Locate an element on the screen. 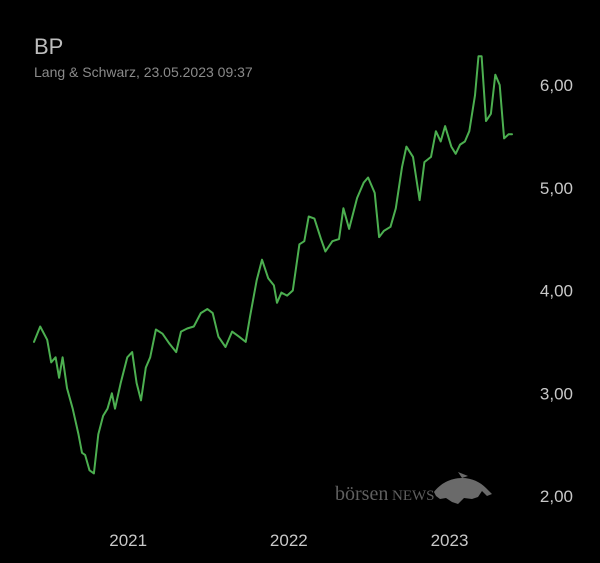 This screenshot has height=563, width=600. y-tick-label: 6,00 is located at coordinates (556, 85).